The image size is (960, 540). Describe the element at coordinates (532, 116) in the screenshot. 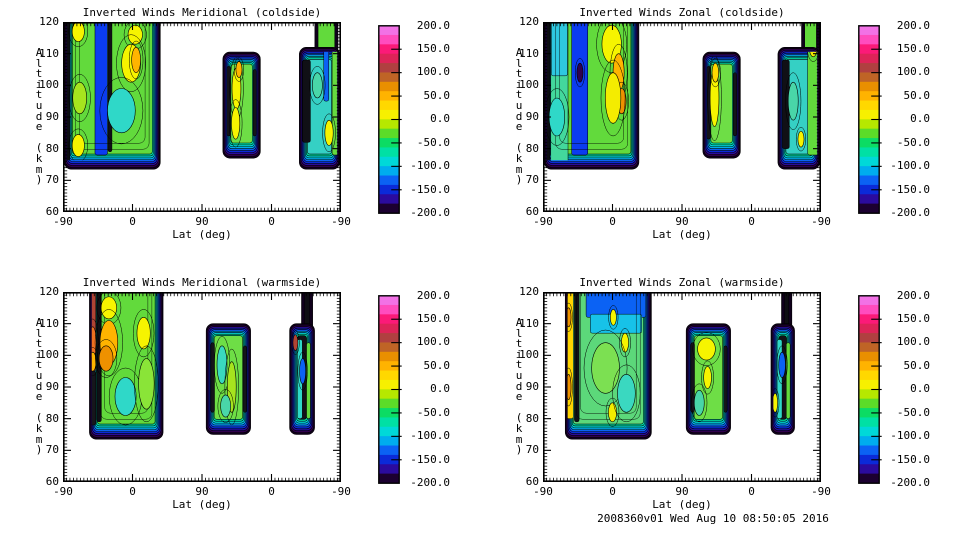

I see `y-tick-label: 90` at that location.